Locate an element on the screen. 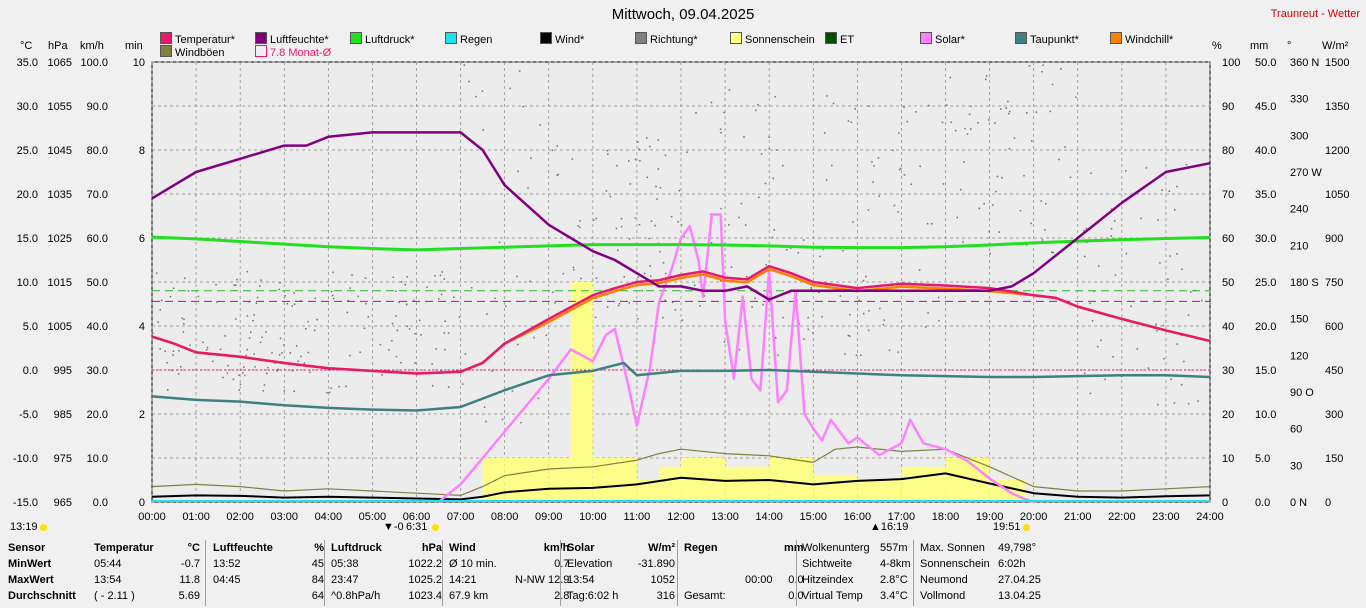 The width and height of the screenshot is (1366, 608). y-tick-label: 0 is located at coordinates (1328, 503).